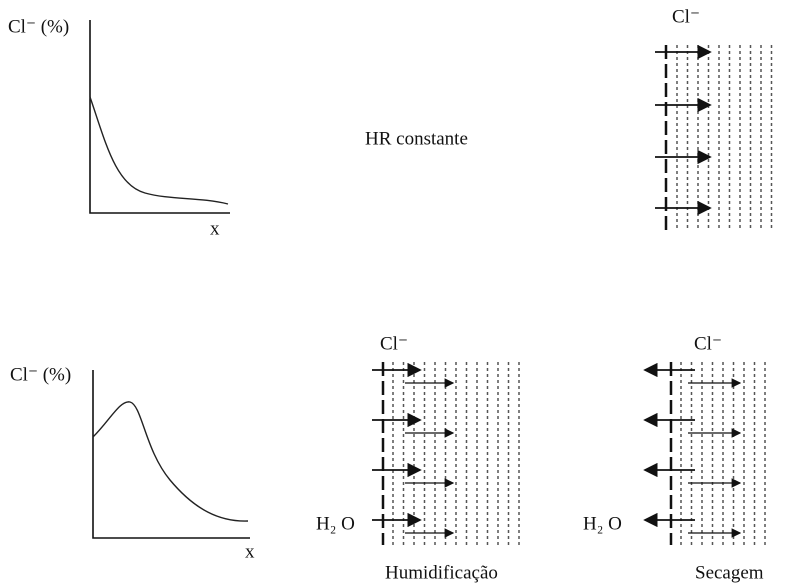  I want to click on caption: Secagem, so click(729, 572).